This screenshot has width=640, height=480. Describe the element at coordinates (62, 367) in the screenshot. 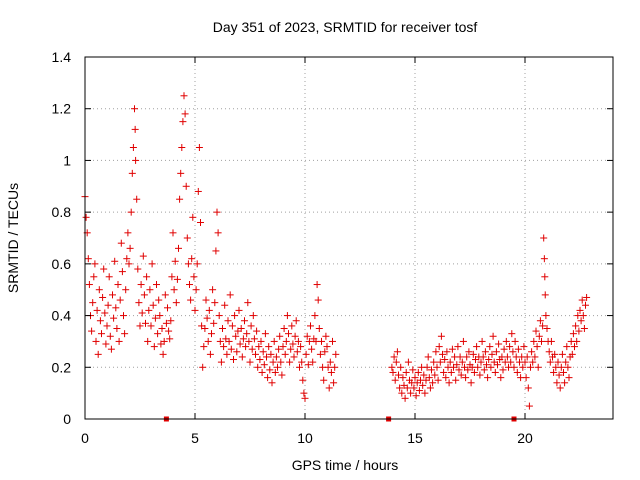

I see `y-tick-label: 0.2` at that location.